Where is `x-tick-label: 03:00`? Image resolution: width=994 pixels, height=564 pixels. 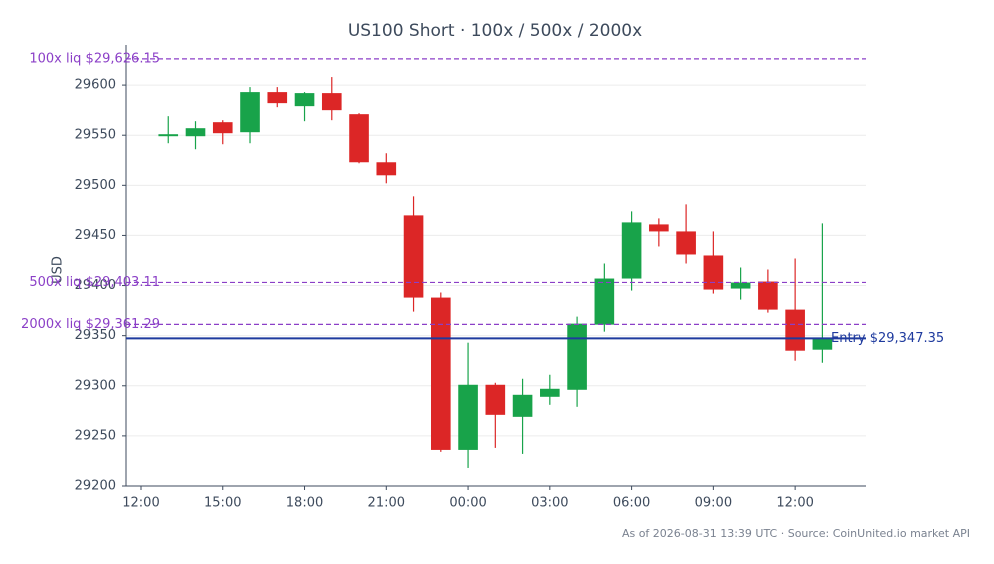
x-tick-label: 03:00 is located at coordinates (549, 503).